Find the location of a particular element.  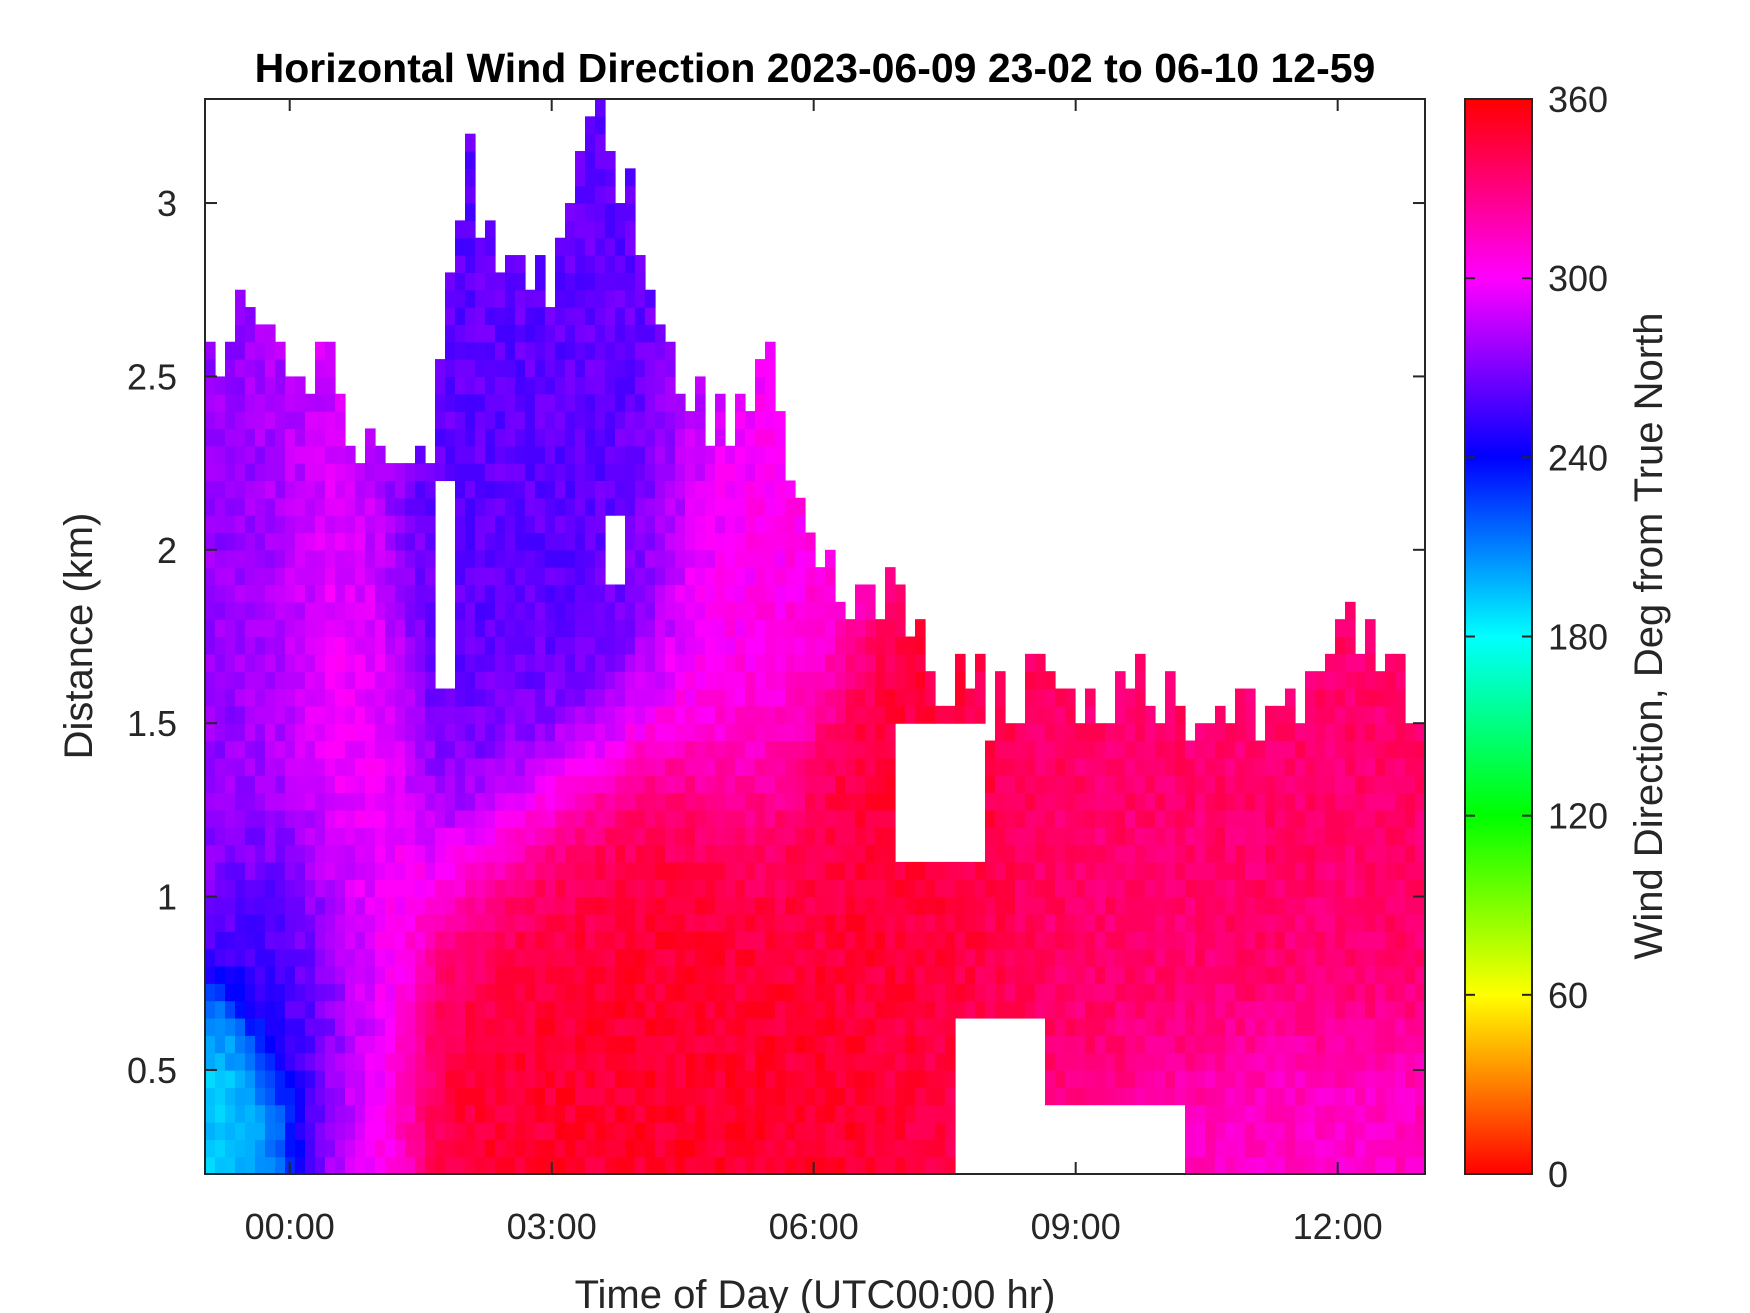

x-tick-label: 06:00 is located at coordinates (814, 1226).